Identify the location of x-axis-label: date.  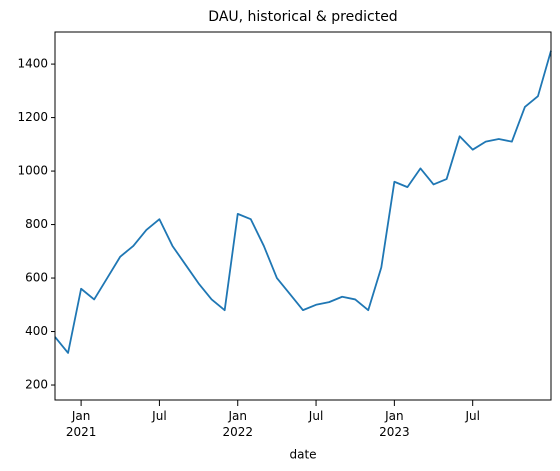
(302, 455).